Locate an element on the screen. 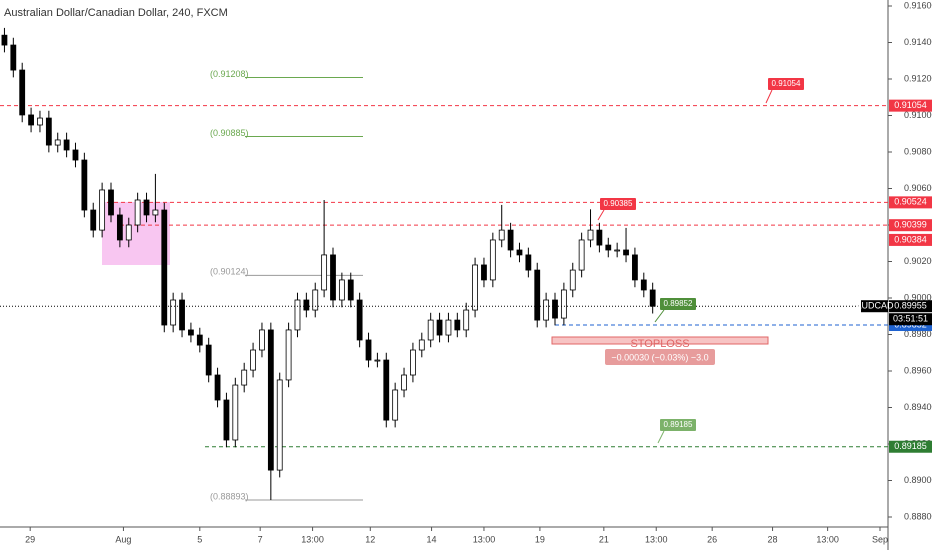 The image size is (932, 550). x-tick-label: 14 is located at coordinates (432, 539).